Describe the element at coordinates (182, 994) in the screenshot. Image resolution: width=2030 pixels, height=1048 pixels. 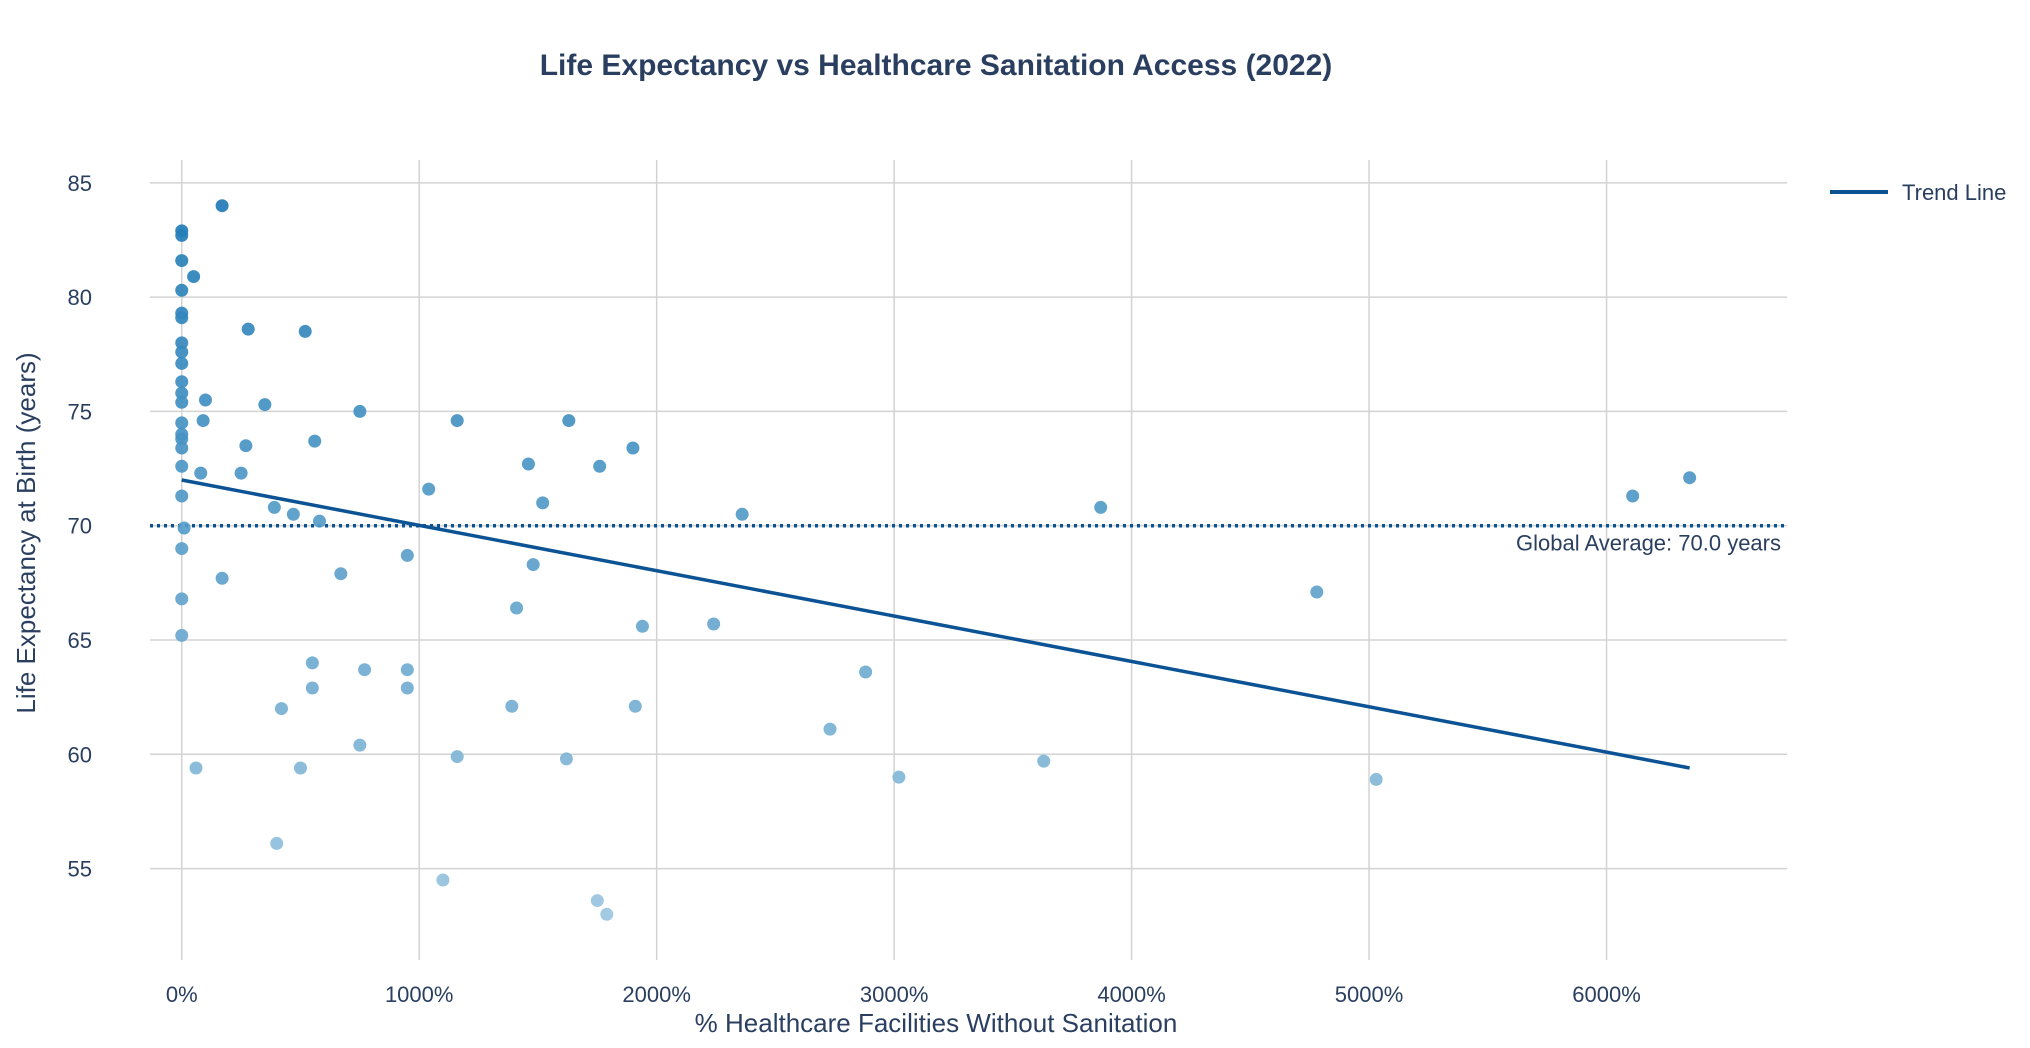
I see `x-tick-label: 0%` at that location.